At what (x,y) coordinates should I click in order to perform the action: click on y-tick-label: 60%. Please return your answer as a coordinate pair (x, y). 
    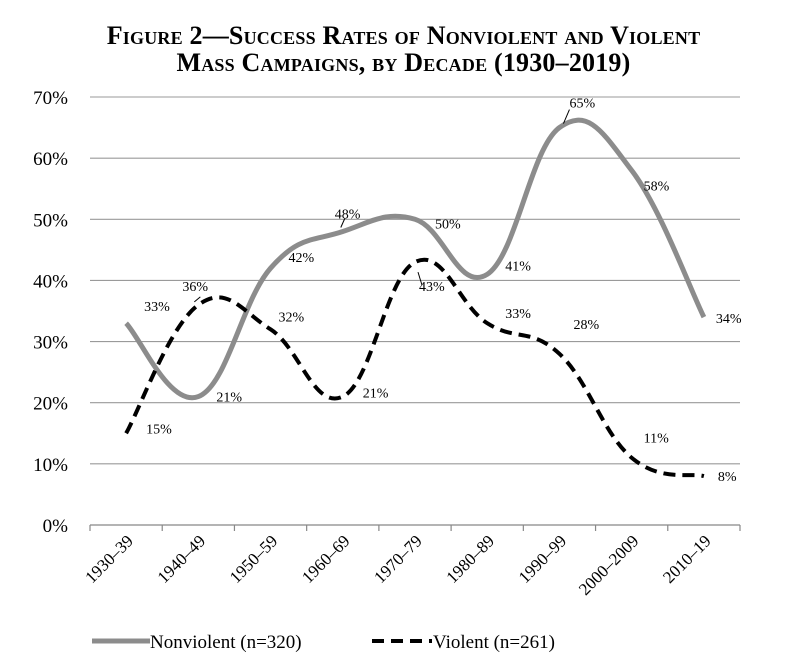
    Looking at the image, I should click on (50, 159).